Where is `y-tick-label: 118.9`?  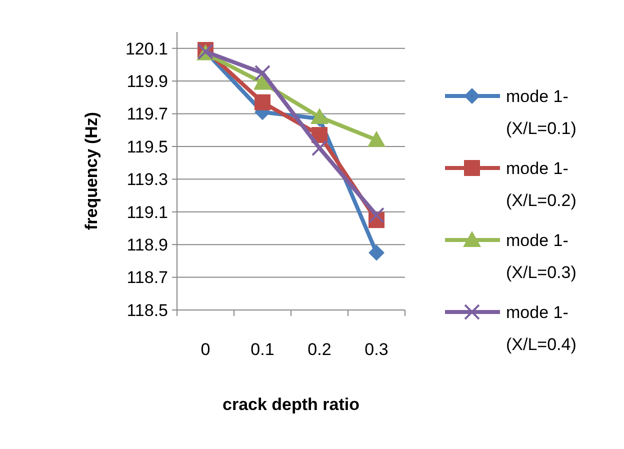 y-tick-label: 118.9 is located at coordinates (147, 245).